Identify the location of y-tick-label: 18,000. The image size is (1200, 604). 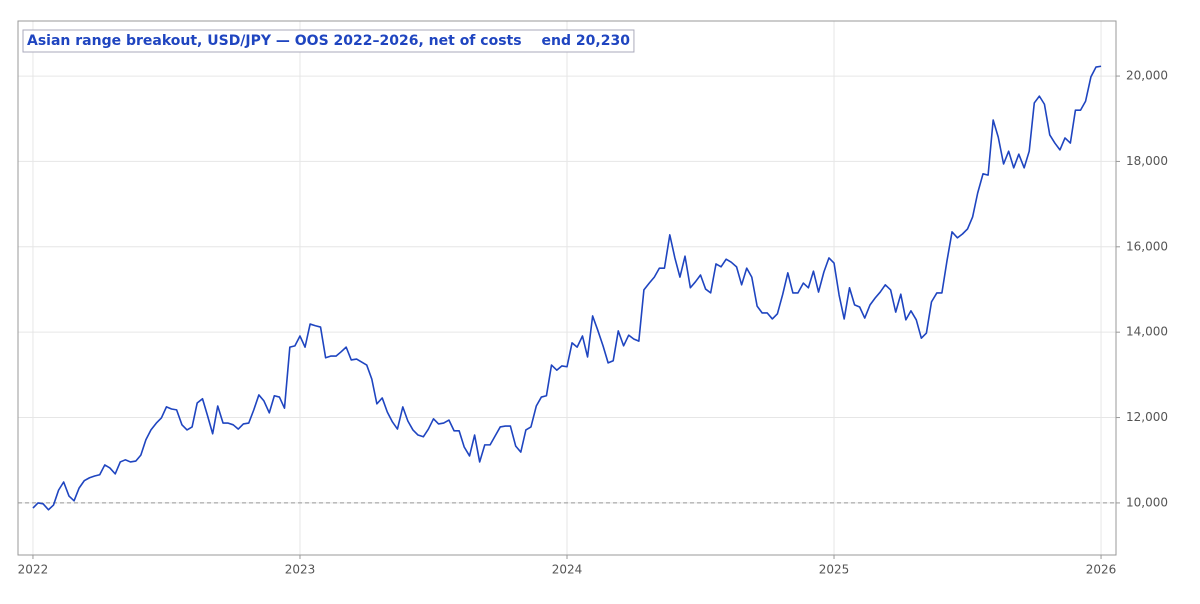
(1147, 161).